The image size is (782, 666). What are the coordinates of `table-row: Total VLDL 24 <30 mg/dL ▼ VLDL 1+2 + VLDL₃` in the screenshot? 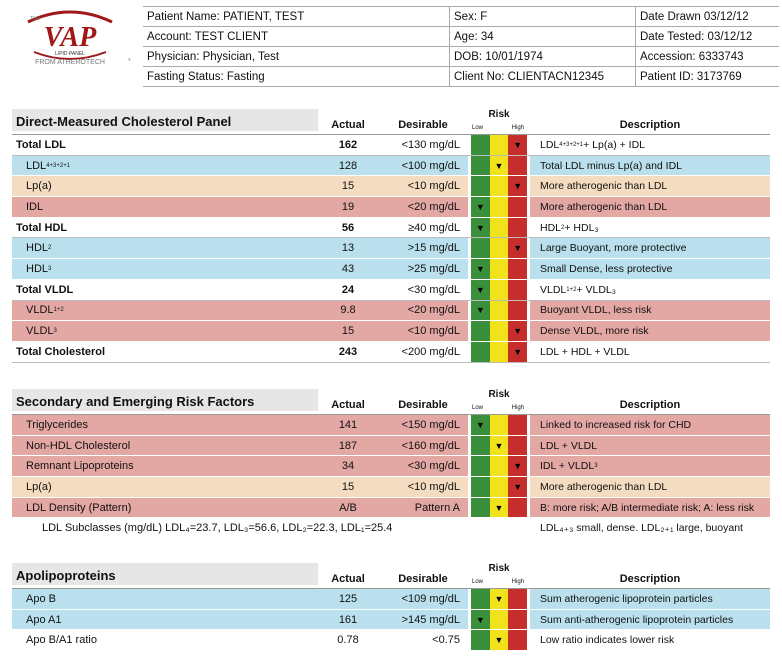 It's located at (391, 290).